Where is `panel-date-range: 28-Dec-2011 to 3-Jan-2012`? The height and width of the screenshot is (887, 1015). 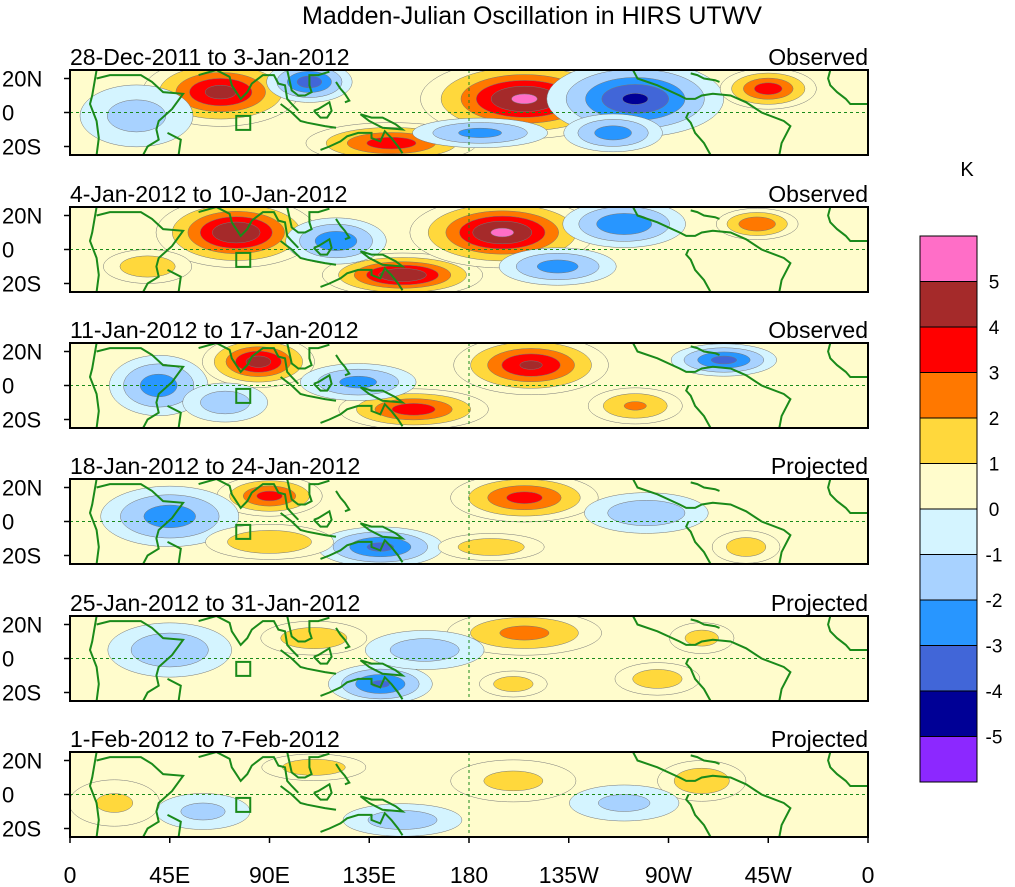
panel-date-range: 28-Dec-2011 to 3-Jan-2012 is located at coordinates (210, 57).